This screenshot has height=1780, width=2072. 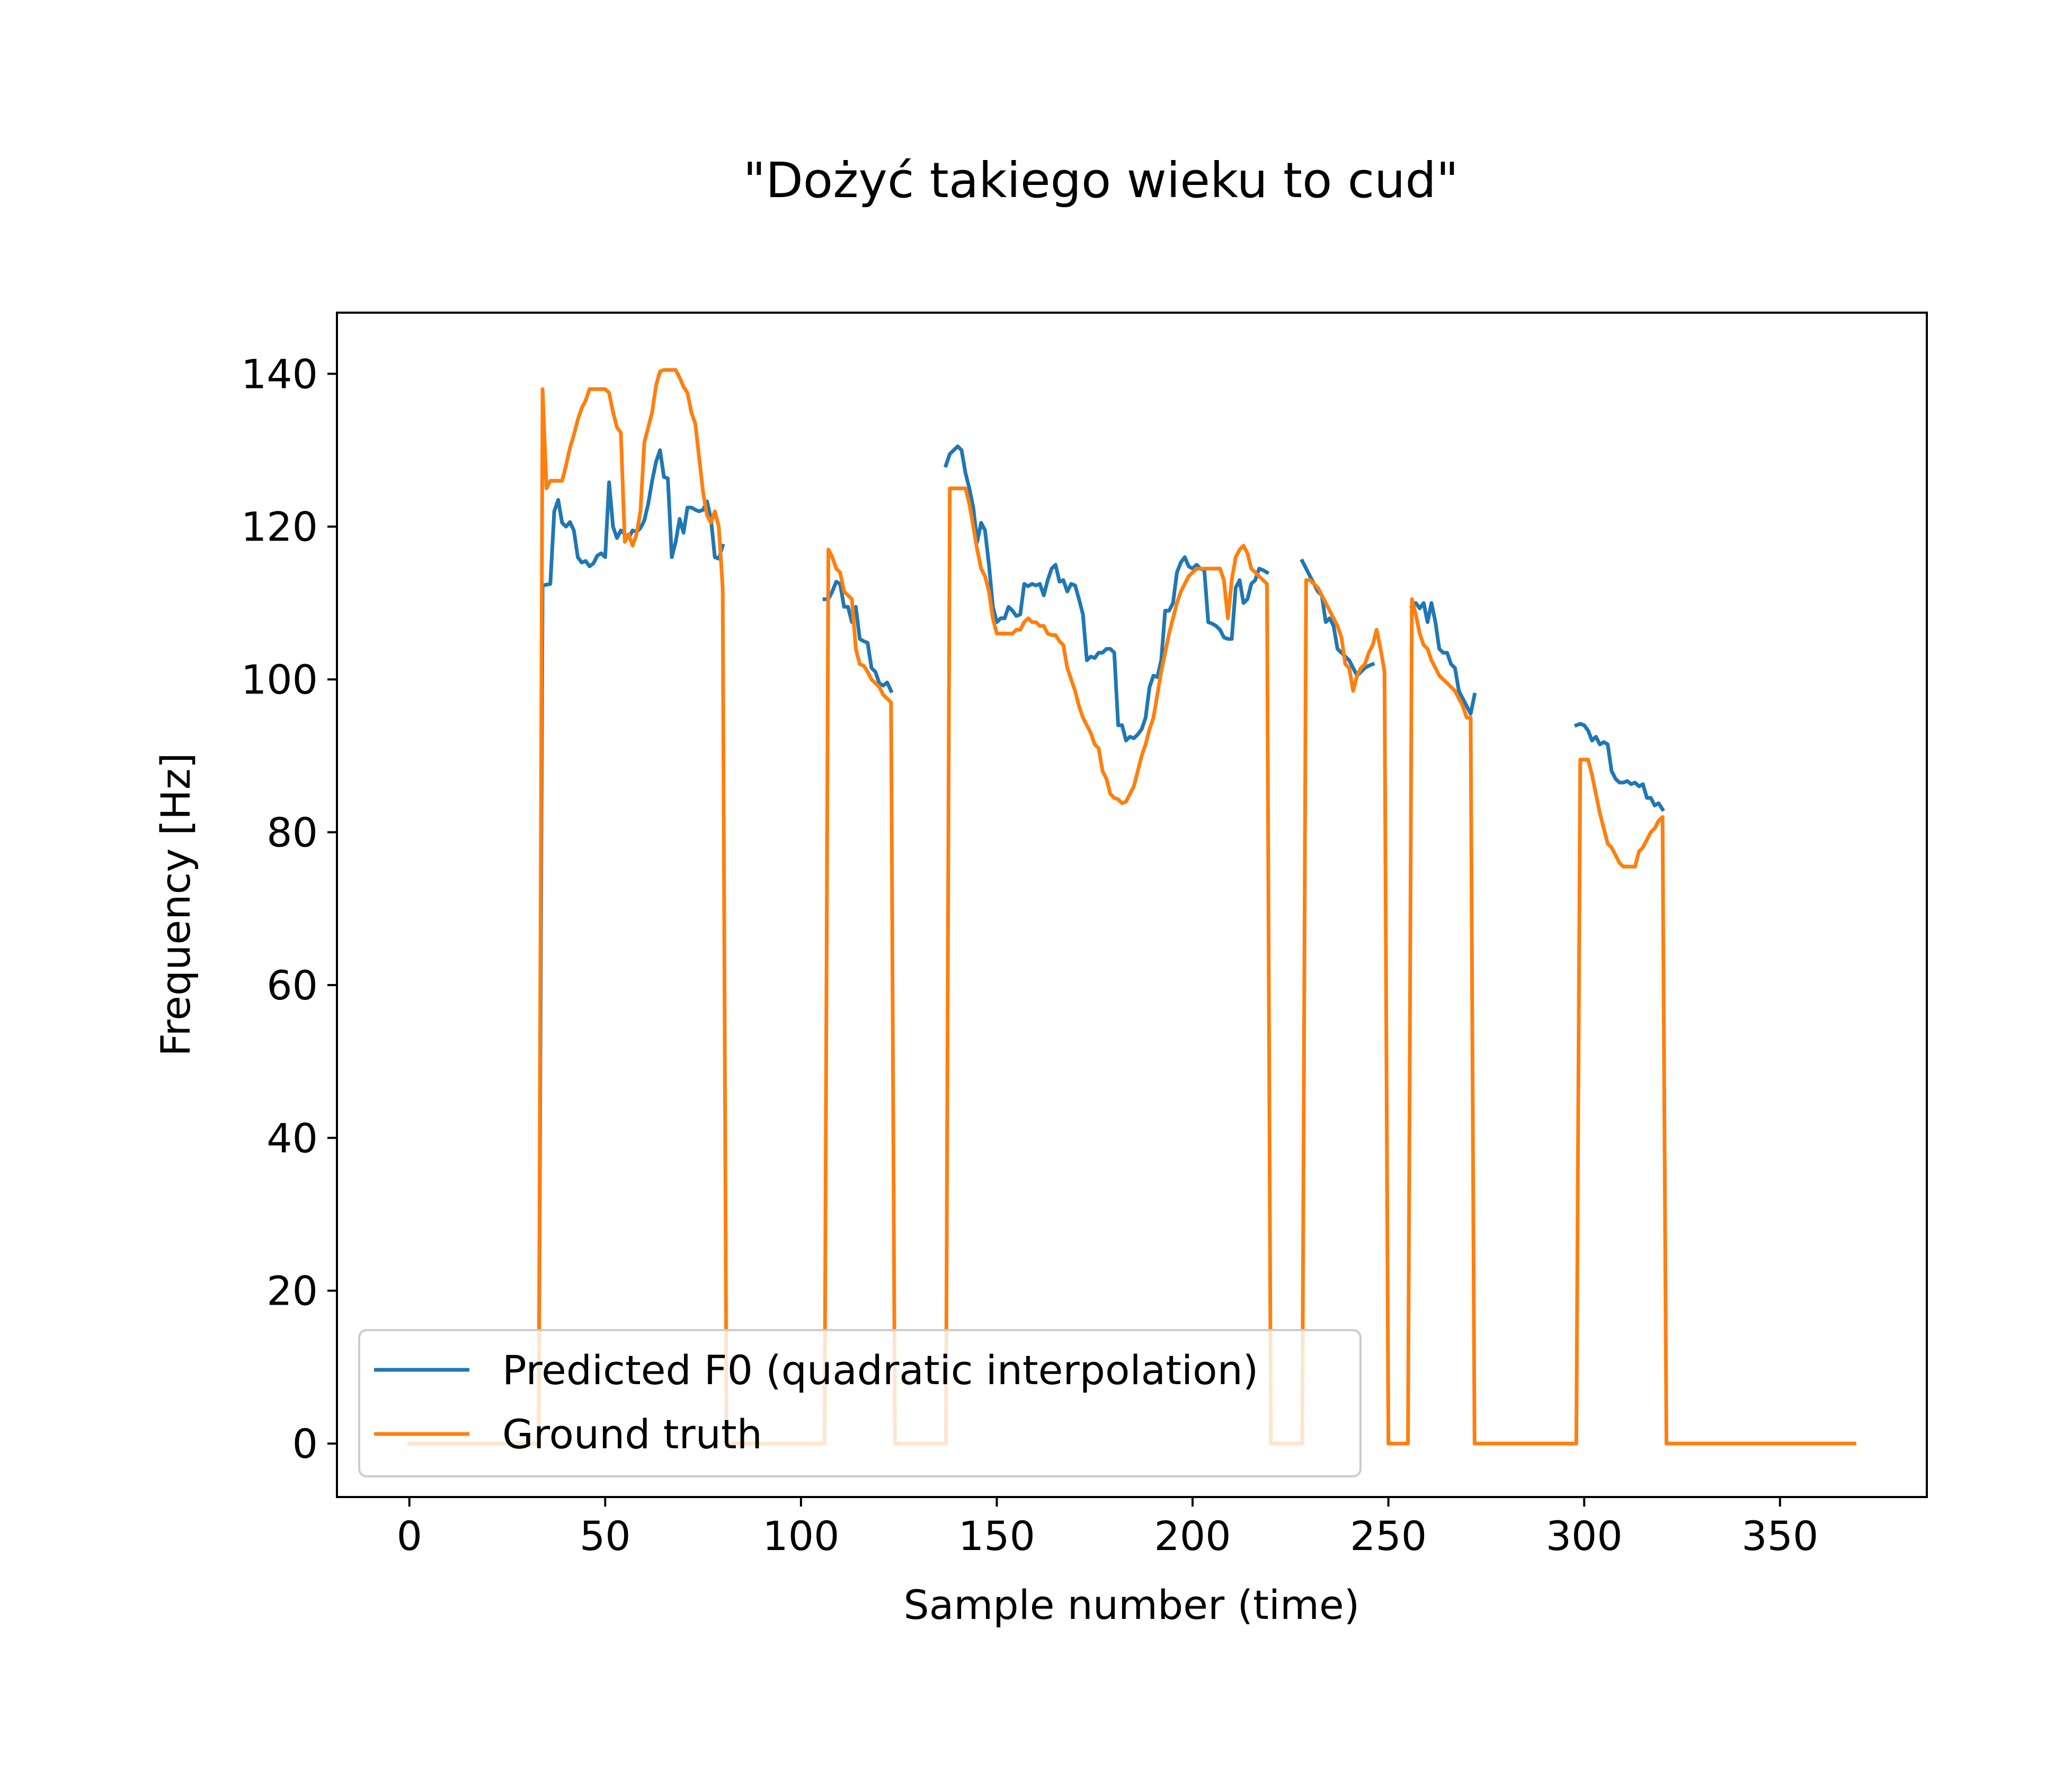 I want to click on legend-label-ground-truth: Ground truth, so click(x=632, y=1434).